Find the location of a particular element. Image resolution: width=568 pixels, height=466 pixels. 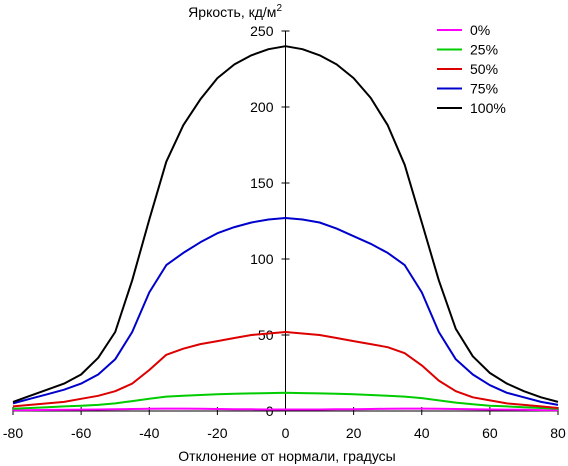

x-tick-label: -40 is located at coordinates (149, 433).